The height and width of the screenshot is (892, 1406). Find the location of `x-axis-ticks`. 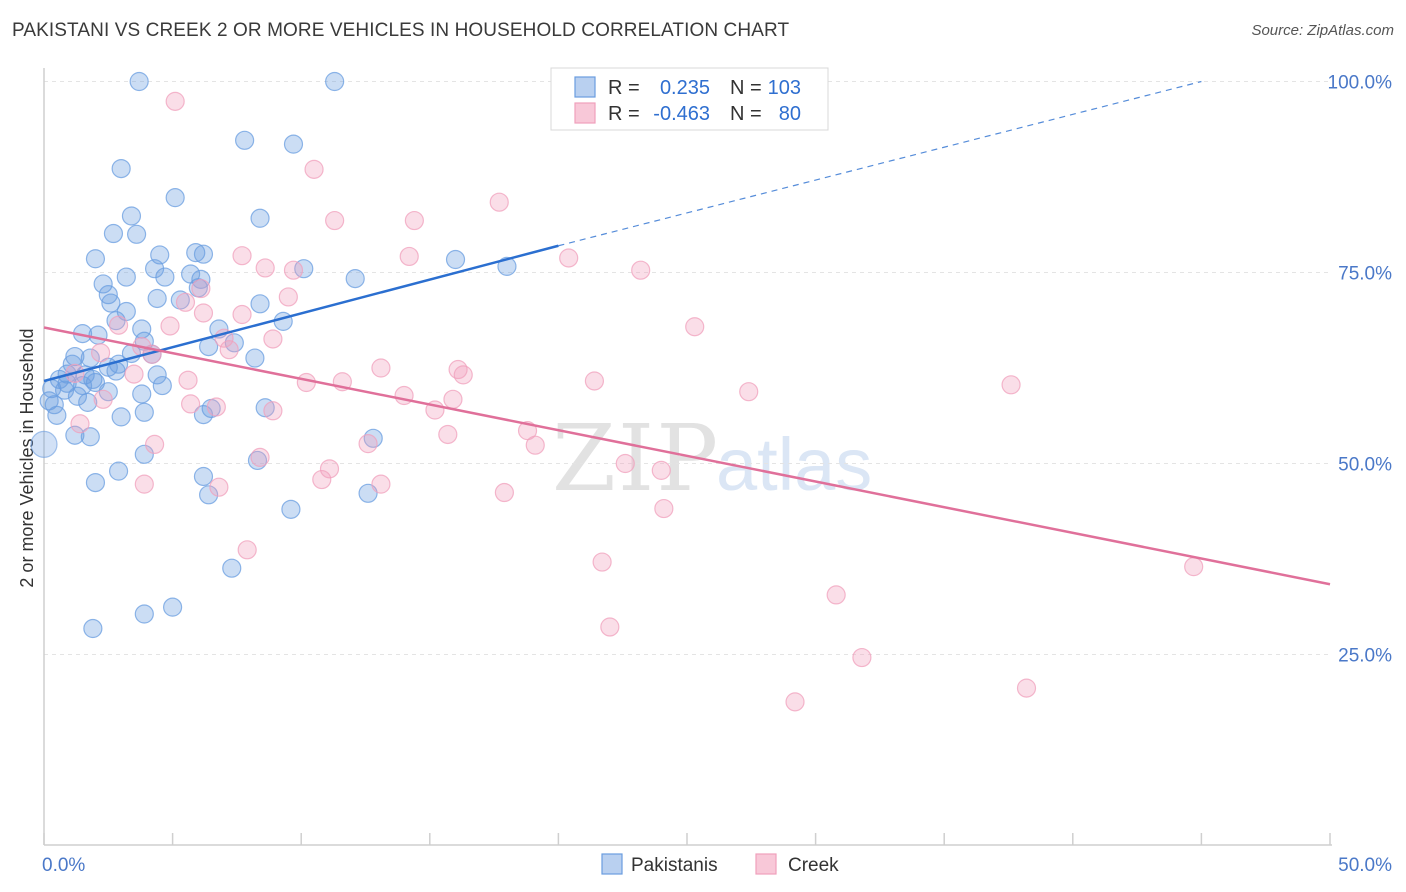

x-axis-ticks is located at coordinates (687, 839).